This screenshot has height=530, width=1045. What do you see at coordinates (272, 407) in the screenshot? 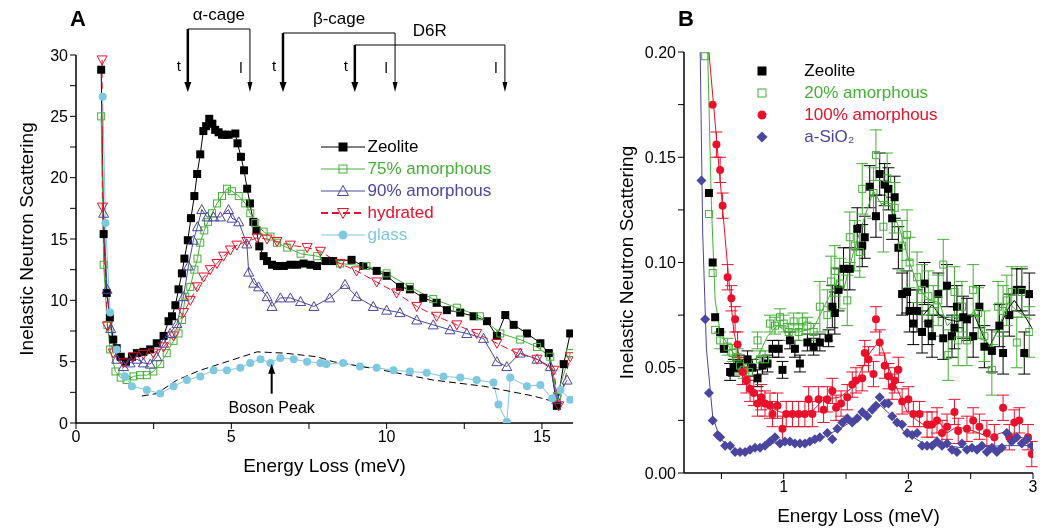
I see `annotation: Boson Peak` at bounding box center [272, 407].